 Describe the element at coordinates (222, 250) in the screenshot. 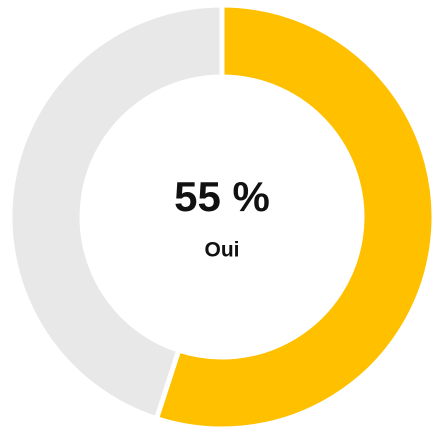

I see `center-label: Oui` at that location.